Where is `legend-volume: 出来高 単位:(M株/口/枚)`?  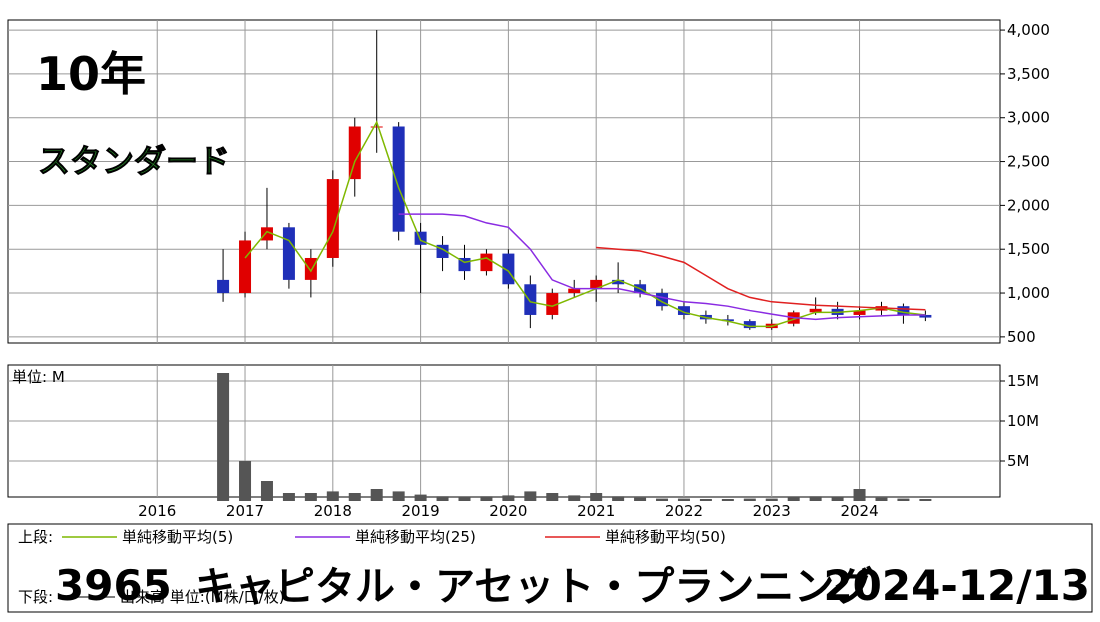 legend-volume: 出来高 単位:(M株/口/枚) is located at coordinates (202, 597).